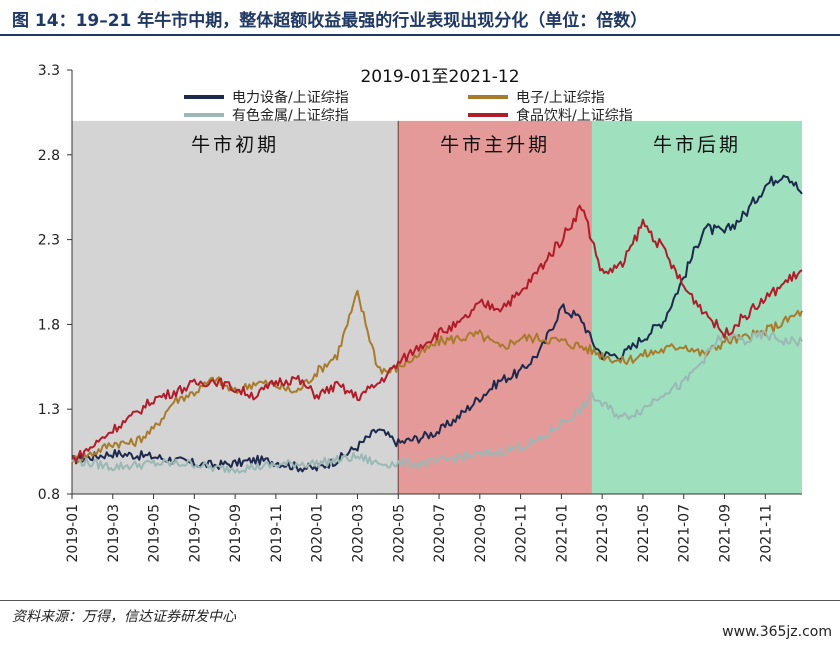 The image size is (840, 647). Describe the element at coordinates (73, 533) in the screenshot. I see `x-tick-label: 2019-01` at that location.